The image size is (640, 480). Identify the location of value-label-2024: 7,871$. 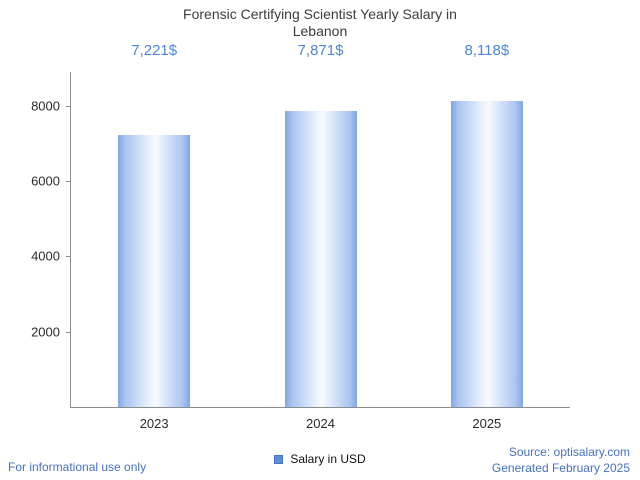
(320, 50).